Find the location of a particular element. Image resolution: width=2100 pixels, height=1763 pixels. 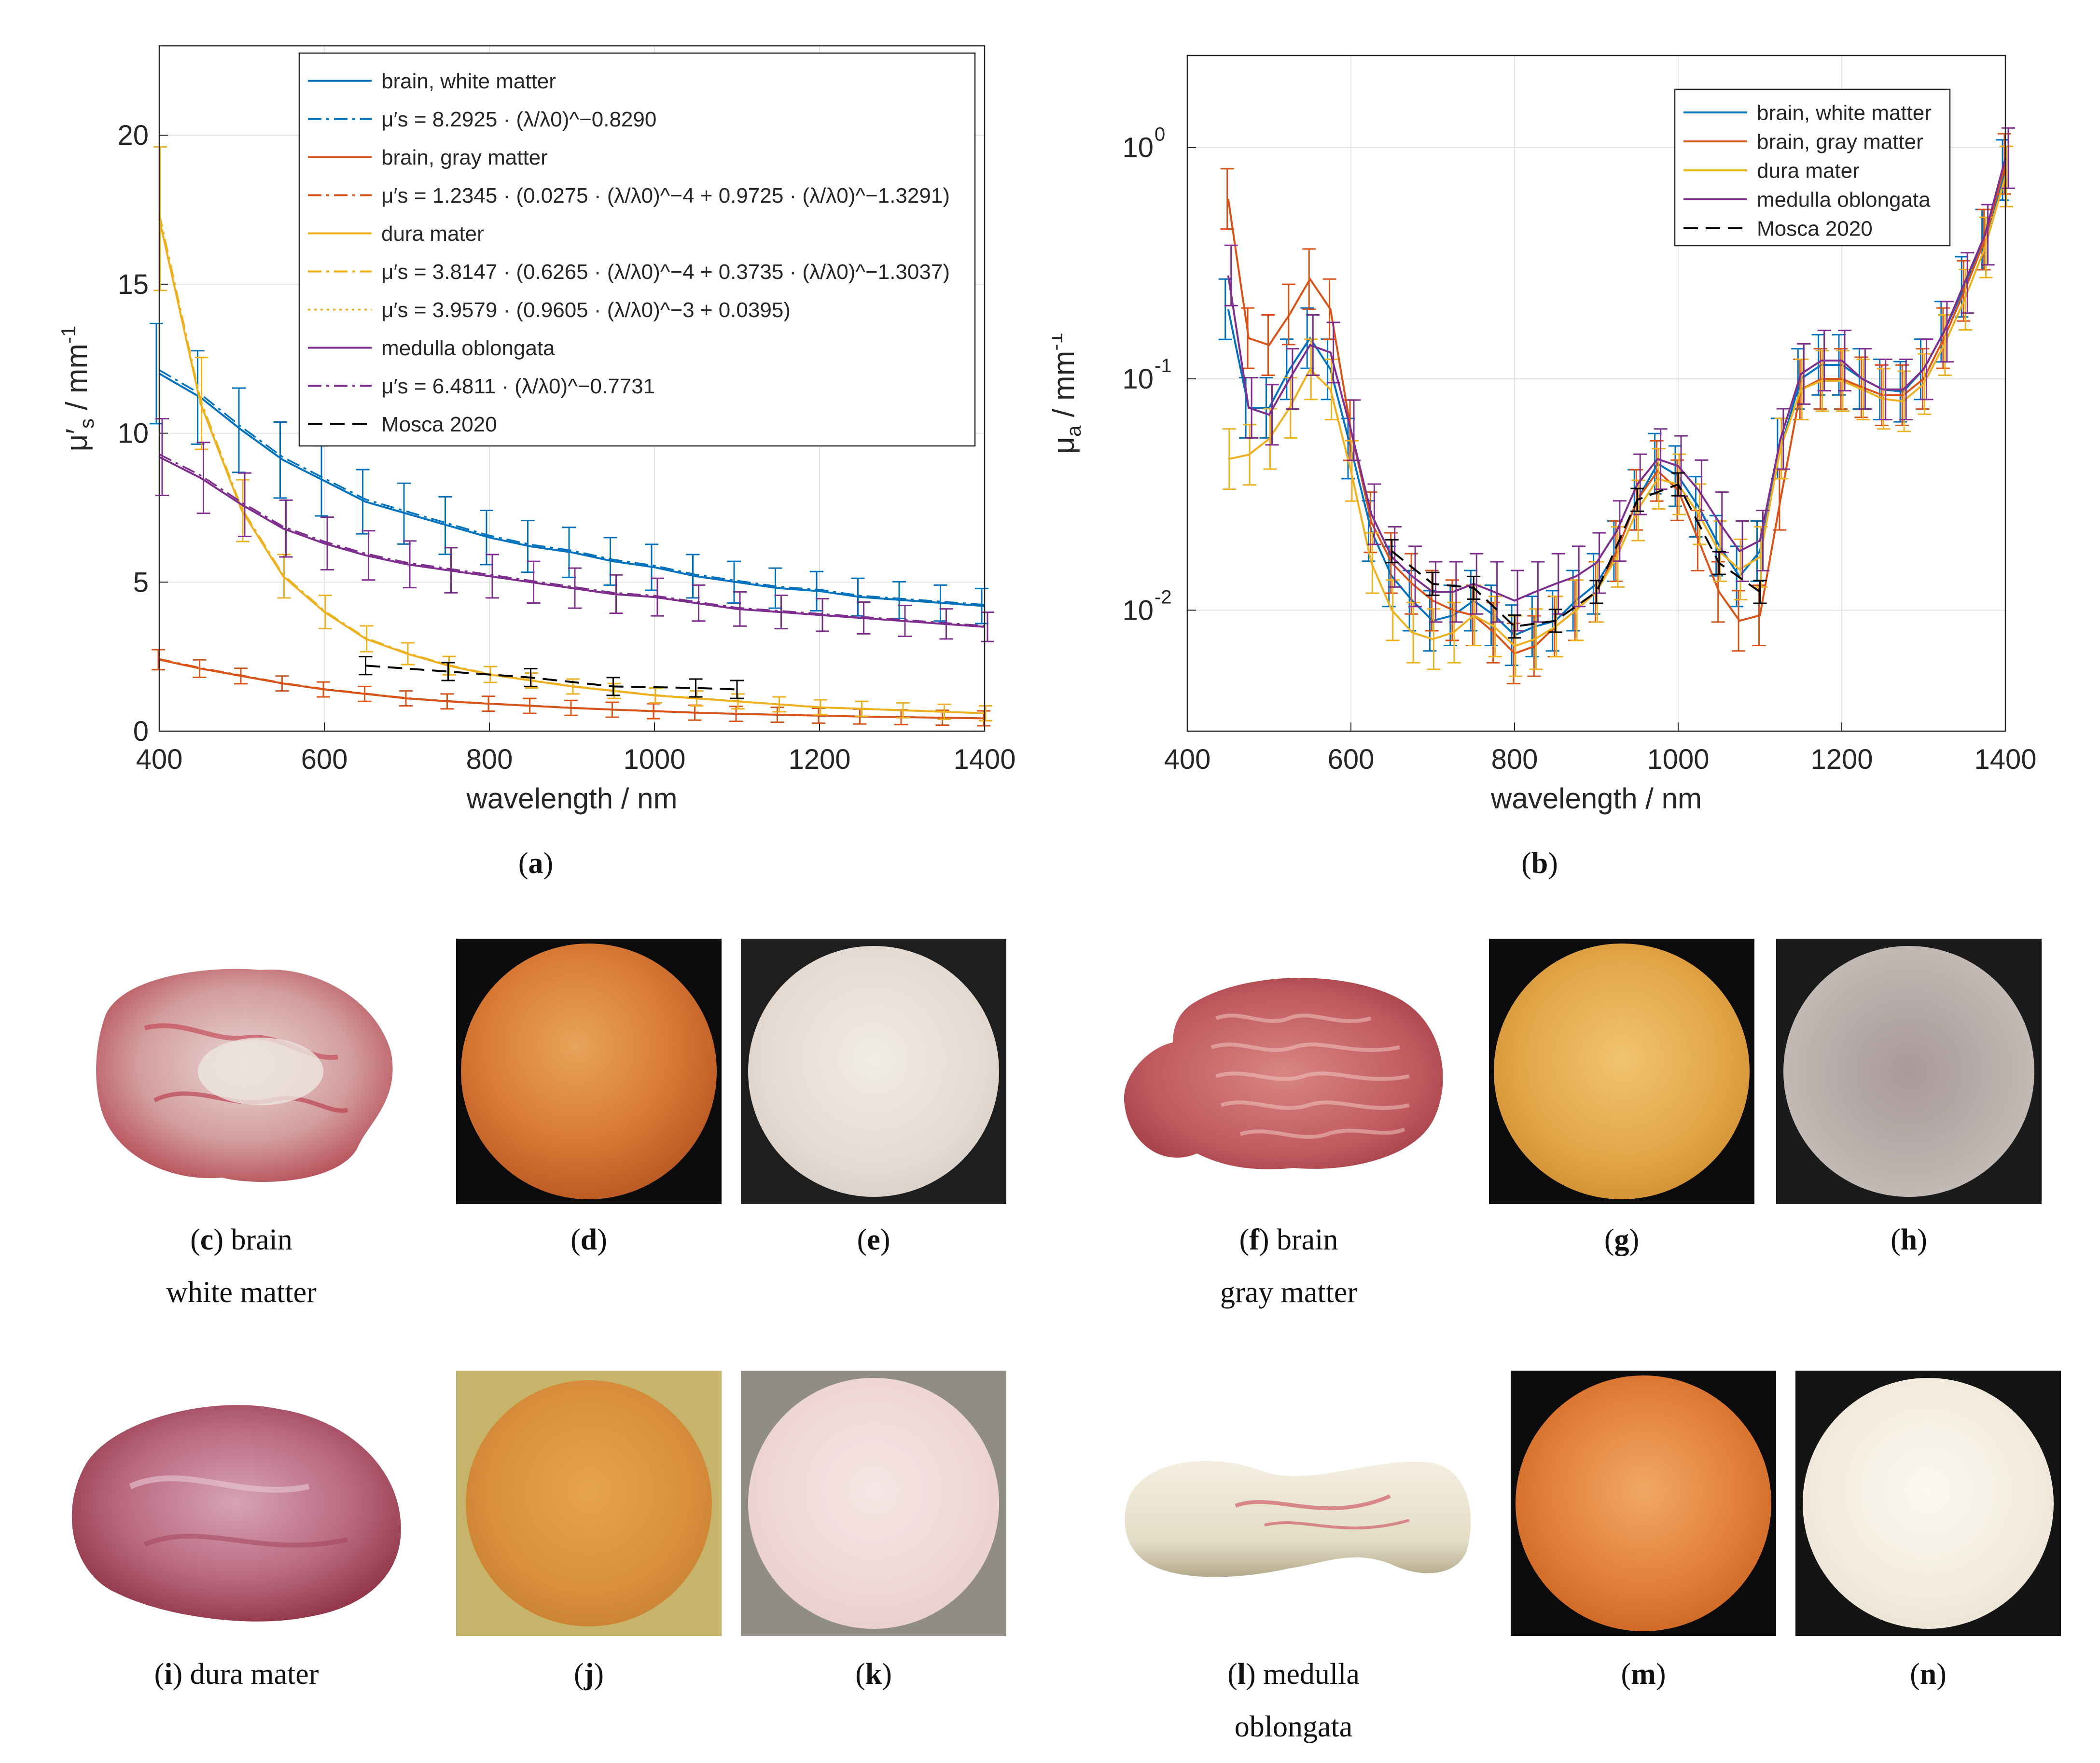

caption-m: (m) is located at coordinates (1643, 1674).